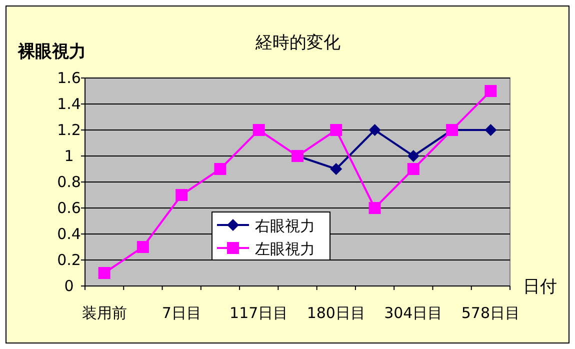  I want to click on x-tick-label: 180日目, so click(336, 313).